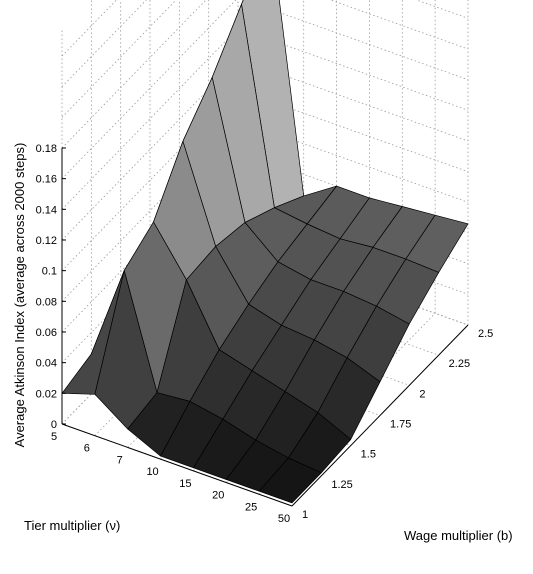  I want to click on z-tick-label: 0.02, so click(46, 394).